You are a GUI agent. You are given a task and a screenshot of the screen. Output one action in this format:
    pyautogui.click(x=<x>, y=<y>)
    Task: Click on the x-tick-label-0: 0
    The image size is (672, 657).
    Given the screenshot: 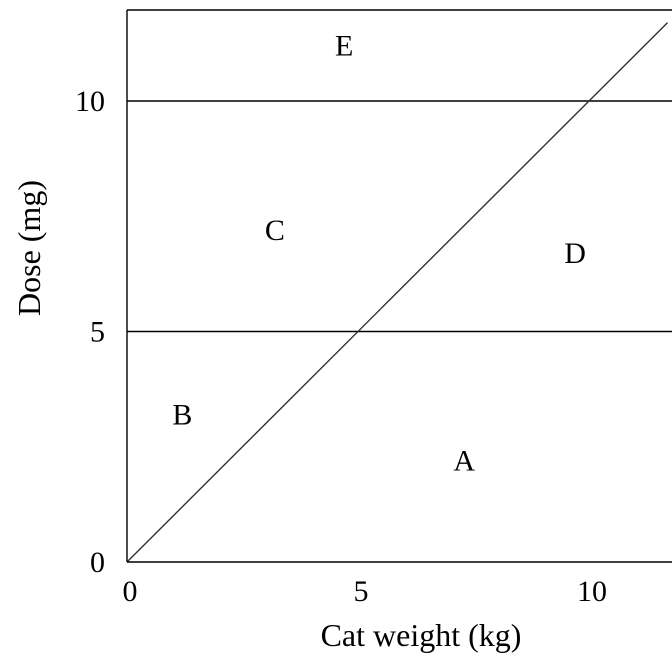 What is the action you would take?
    pyautogui.click(x=130, y=591)
    